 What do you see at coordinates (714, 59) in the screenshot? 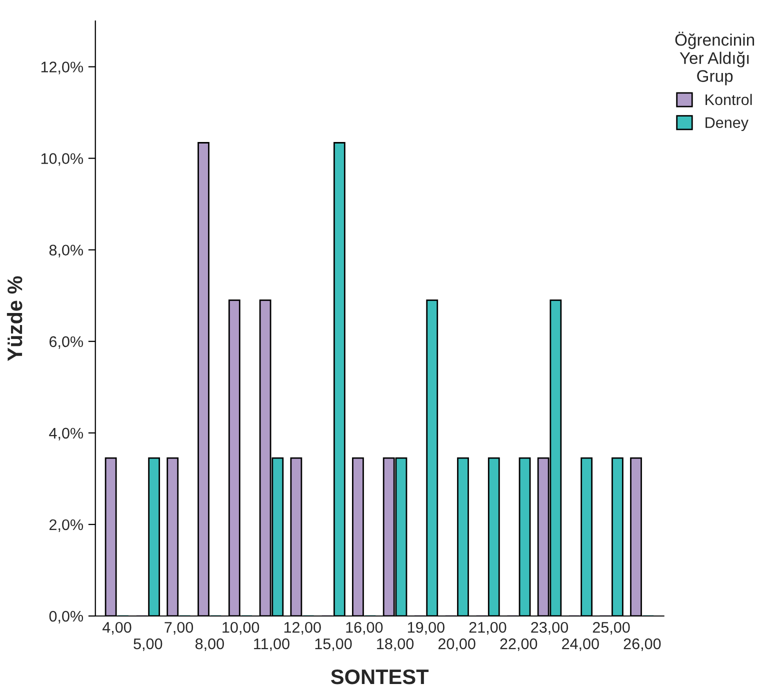
I see `legend-title: Öğrencinin Yer Aldığı Grup` at bounding box center [714, 59].